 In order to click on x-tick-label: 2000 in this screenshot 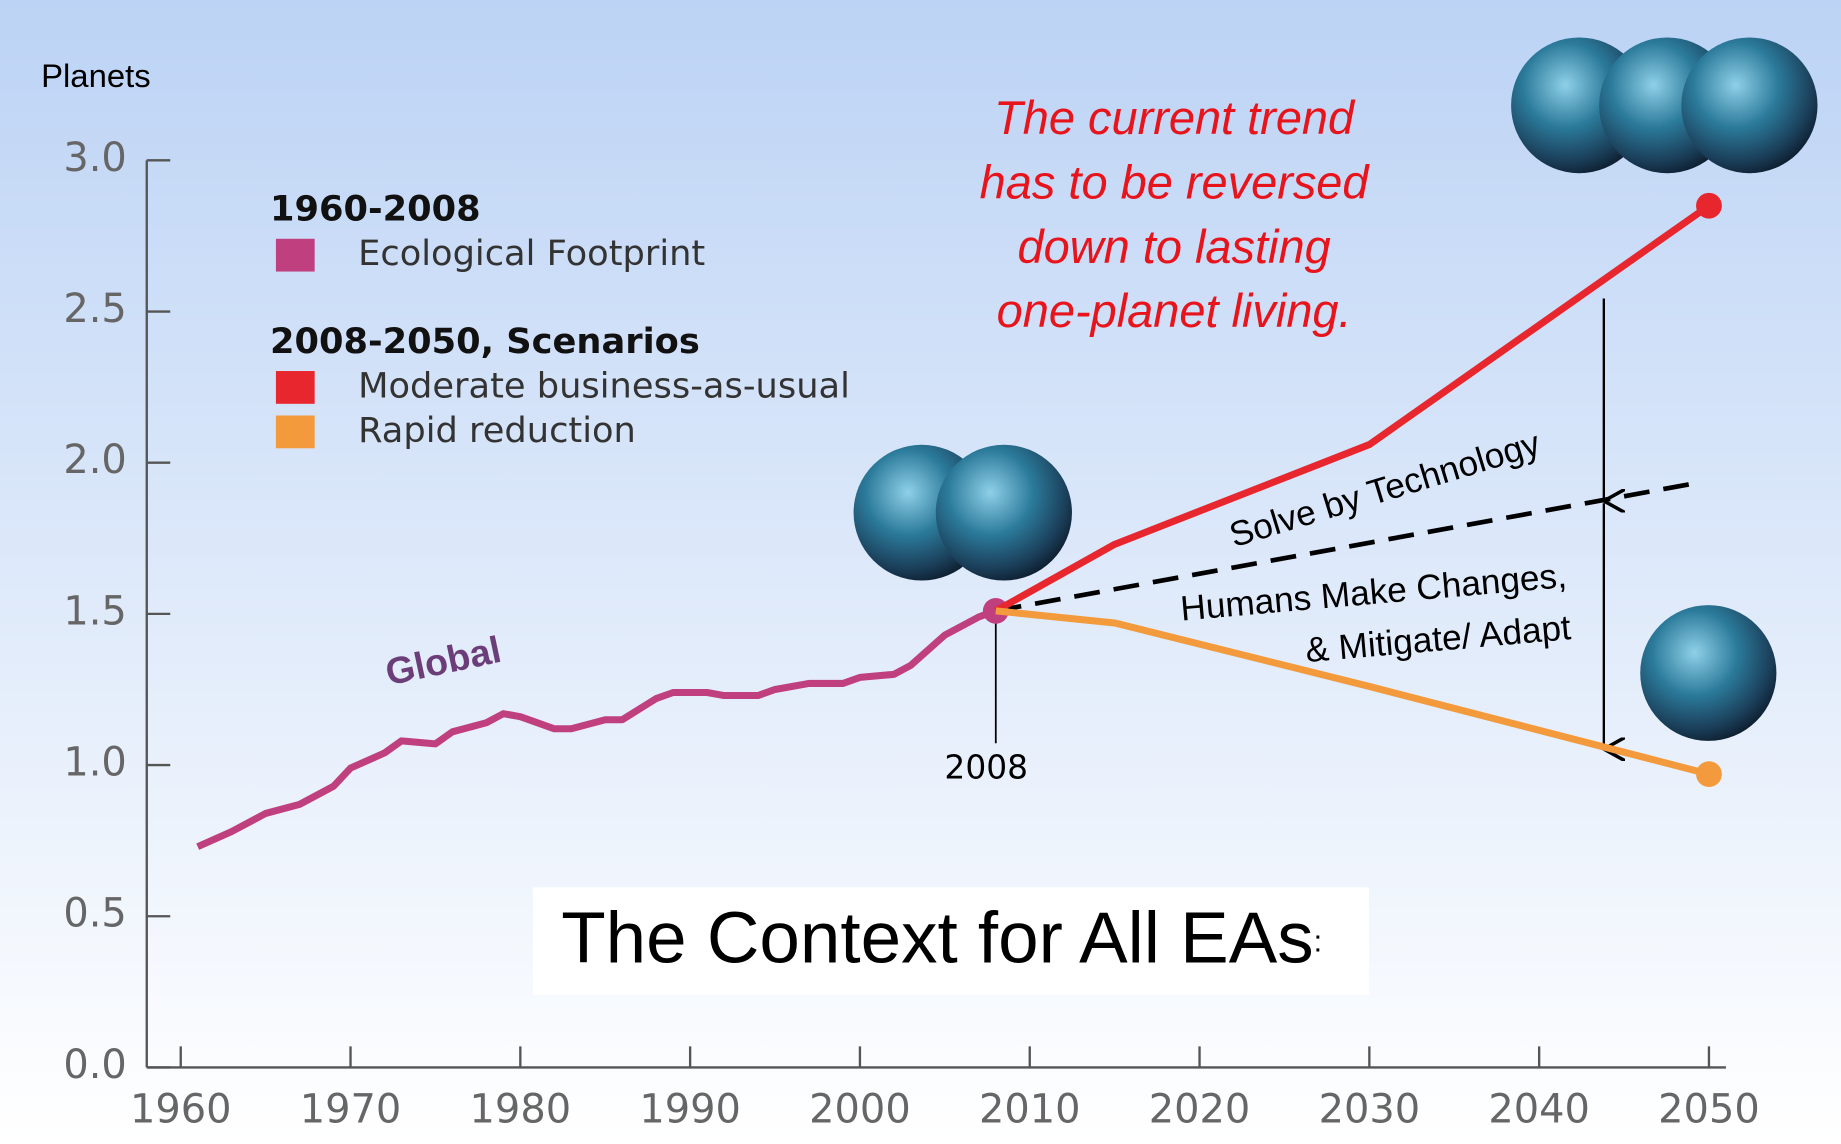, I will do `click(860, 1109)`.